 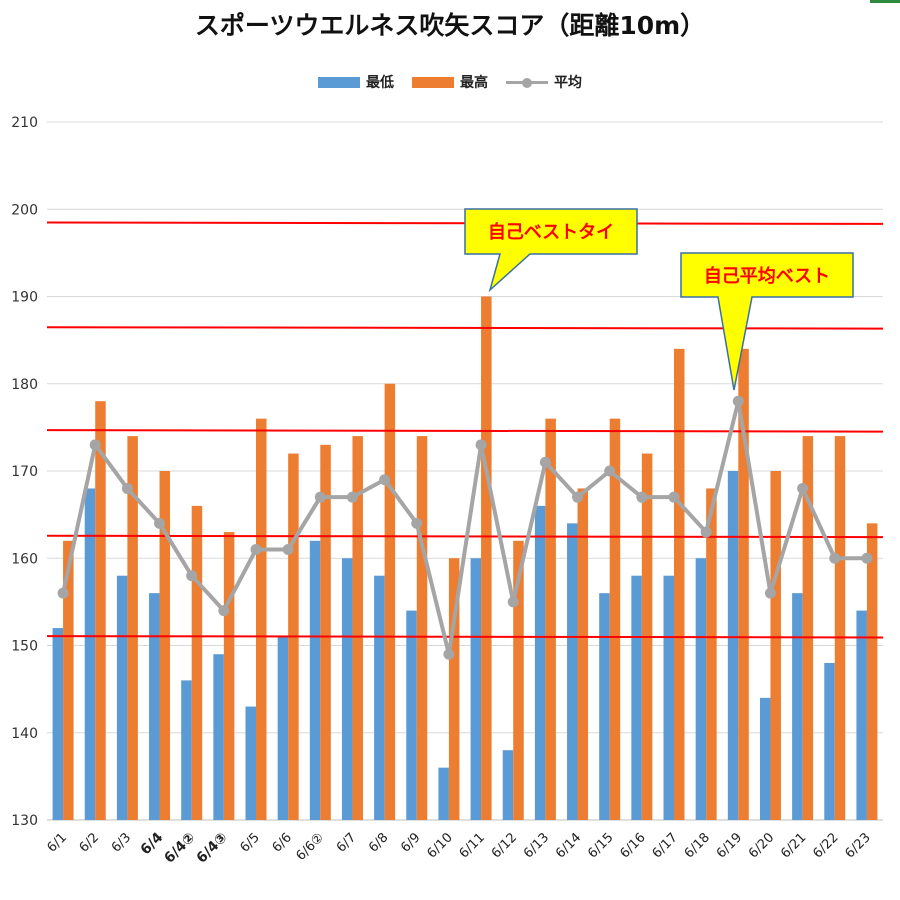 I want to click on x-tick-12: 6/10, so click(x=439, y=845).